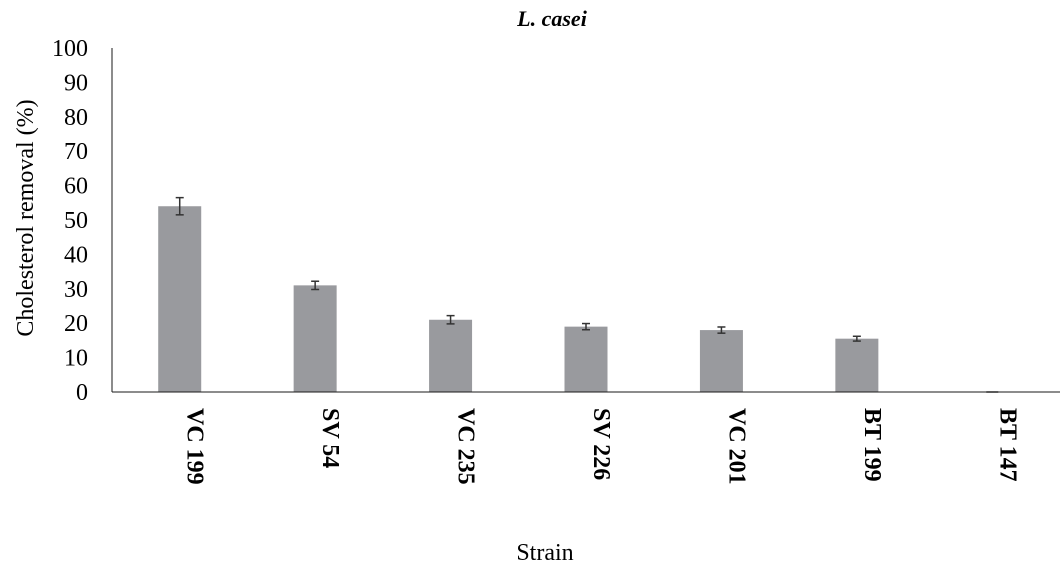  What do you see at coordinates (76, 187) in the screenshot?
I see `y-tick-label: 60` at bounding box center [76, 187].